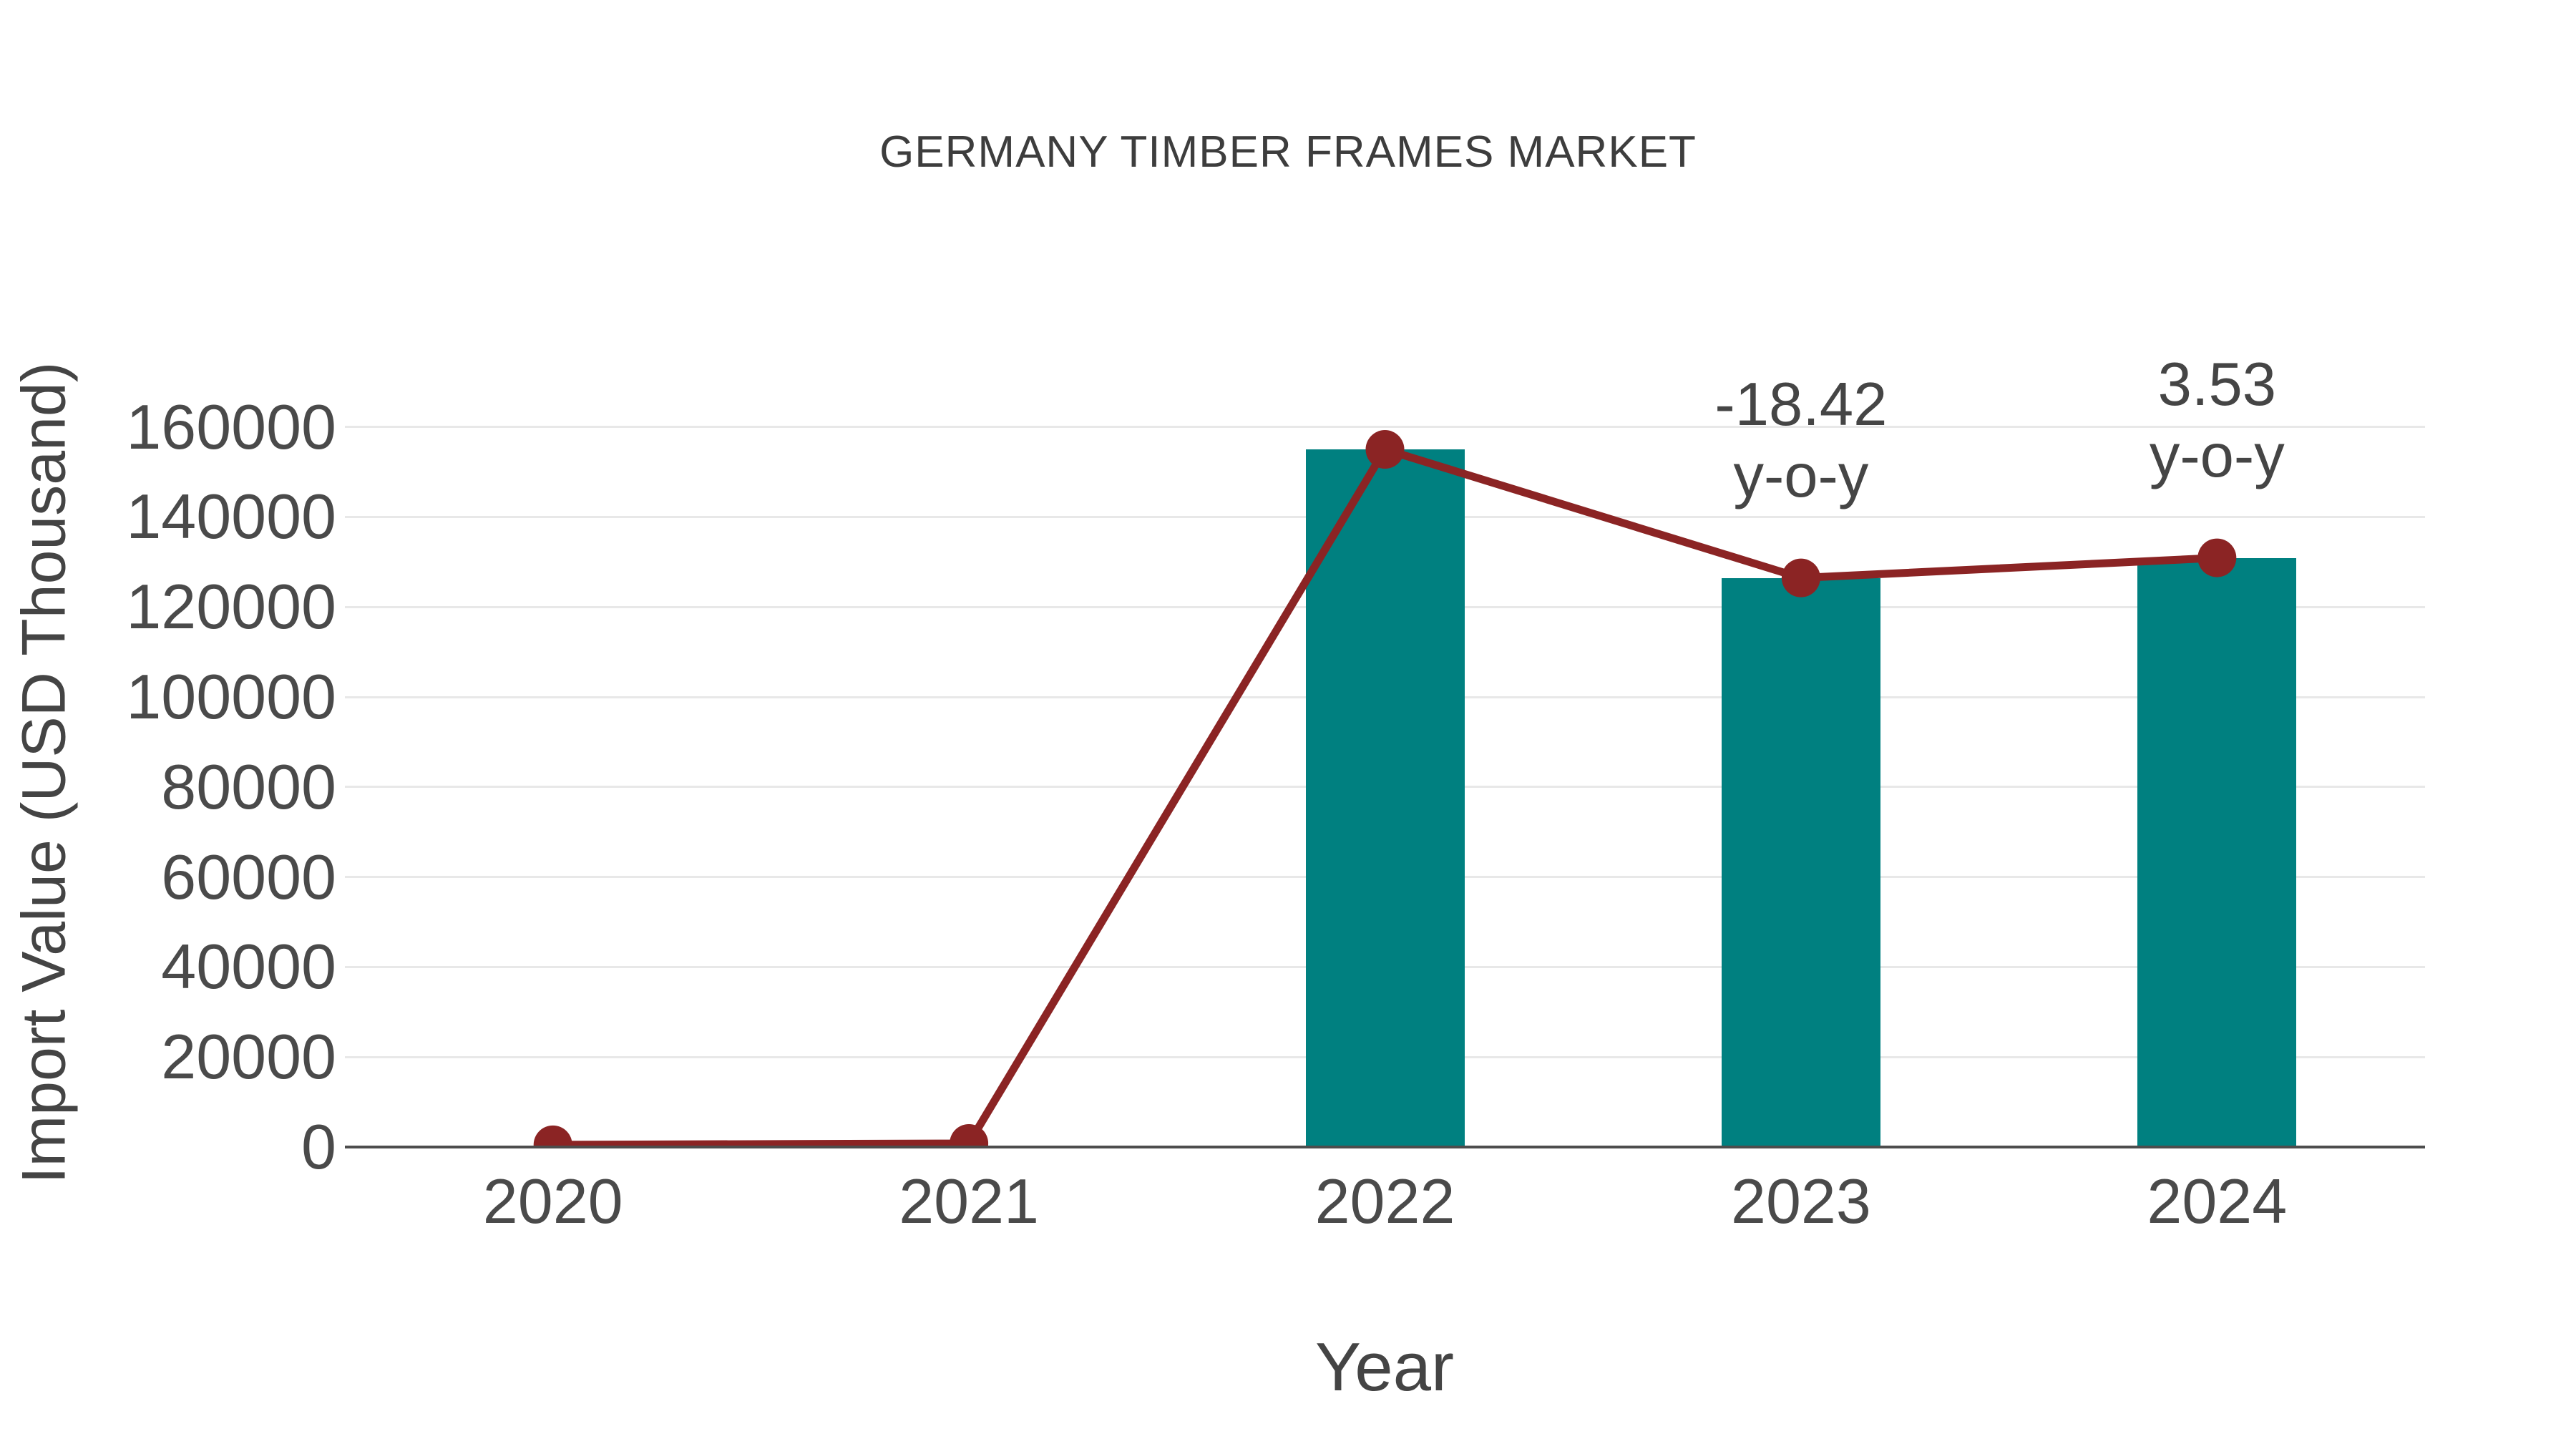  Describe the element at coordinates (248, 966) in the screenshot. I see `y-tick-label-40000: 40000` at that location.